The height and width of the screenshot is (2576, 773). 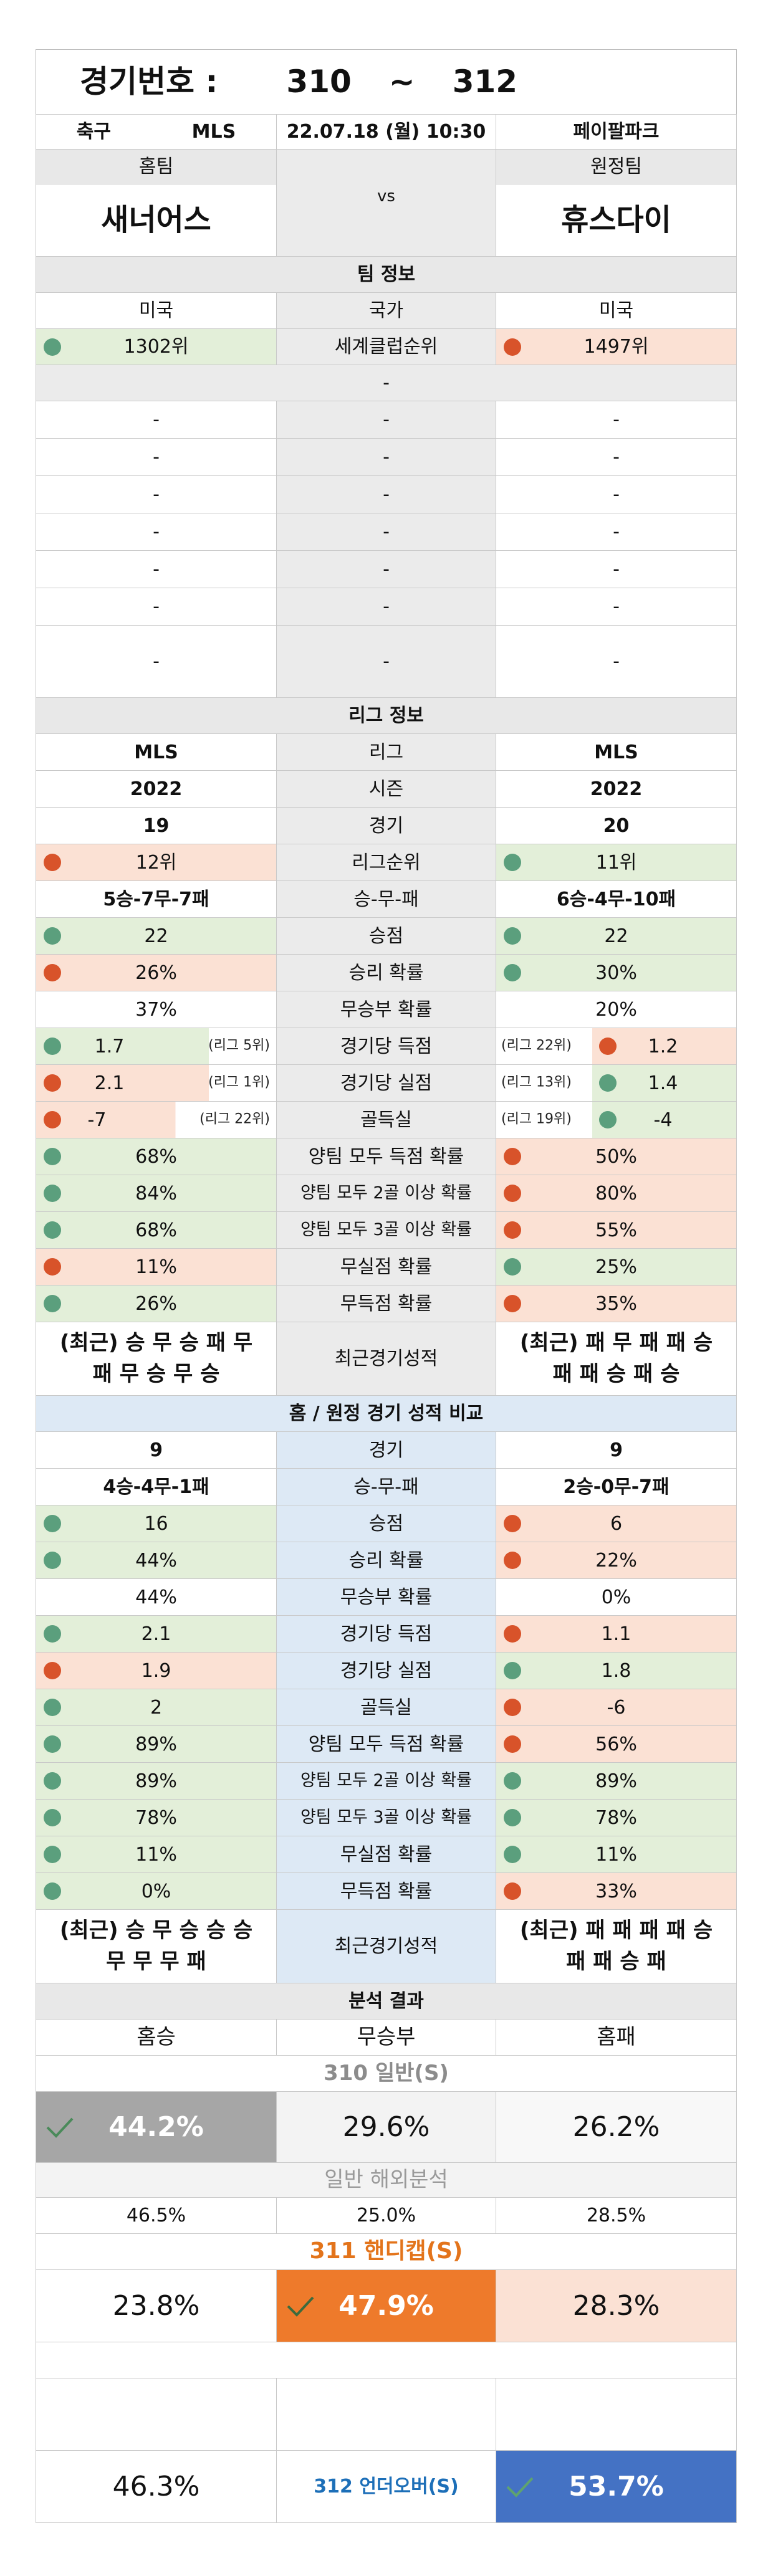 I want to click on goal-diff-home-value: -7, so click(x=97, y=1120).